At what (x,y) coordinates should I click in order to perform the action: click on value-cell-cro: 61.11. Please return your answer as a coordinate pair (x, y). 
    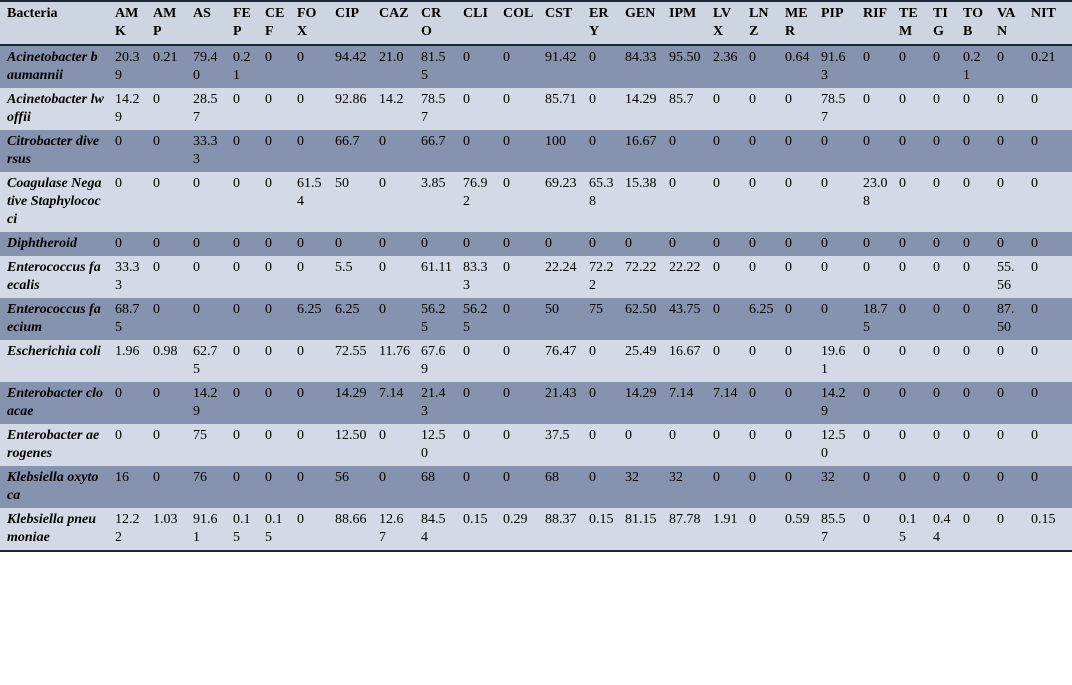
    Looking at the image, I should click on (436, 267).